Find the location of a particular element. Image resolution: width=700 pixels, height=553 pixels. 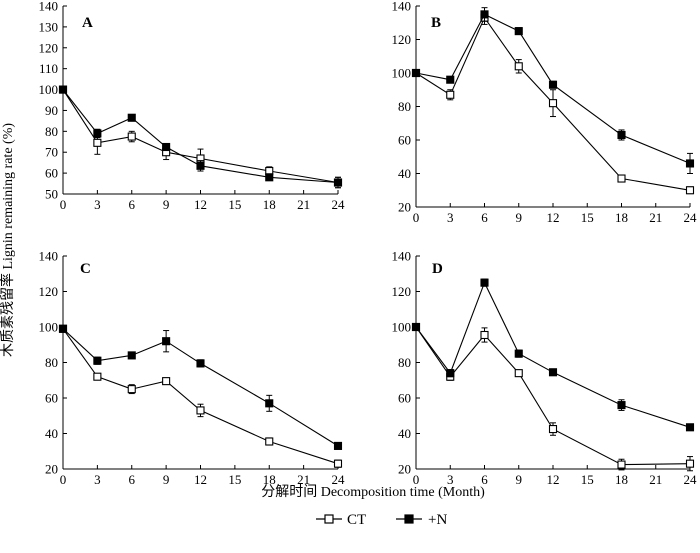

panel-c-series-ct-line is located at coordinates (200, 396).